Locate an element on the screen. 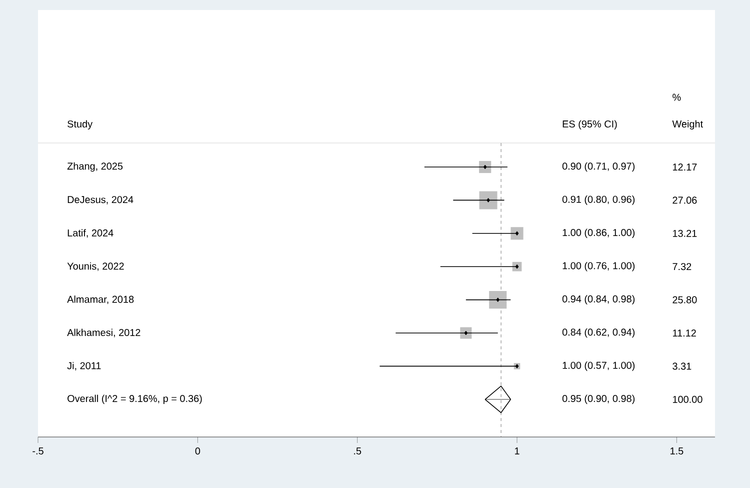 The image size is (750, 488). text: Weight is located at coordinates (687, 125).